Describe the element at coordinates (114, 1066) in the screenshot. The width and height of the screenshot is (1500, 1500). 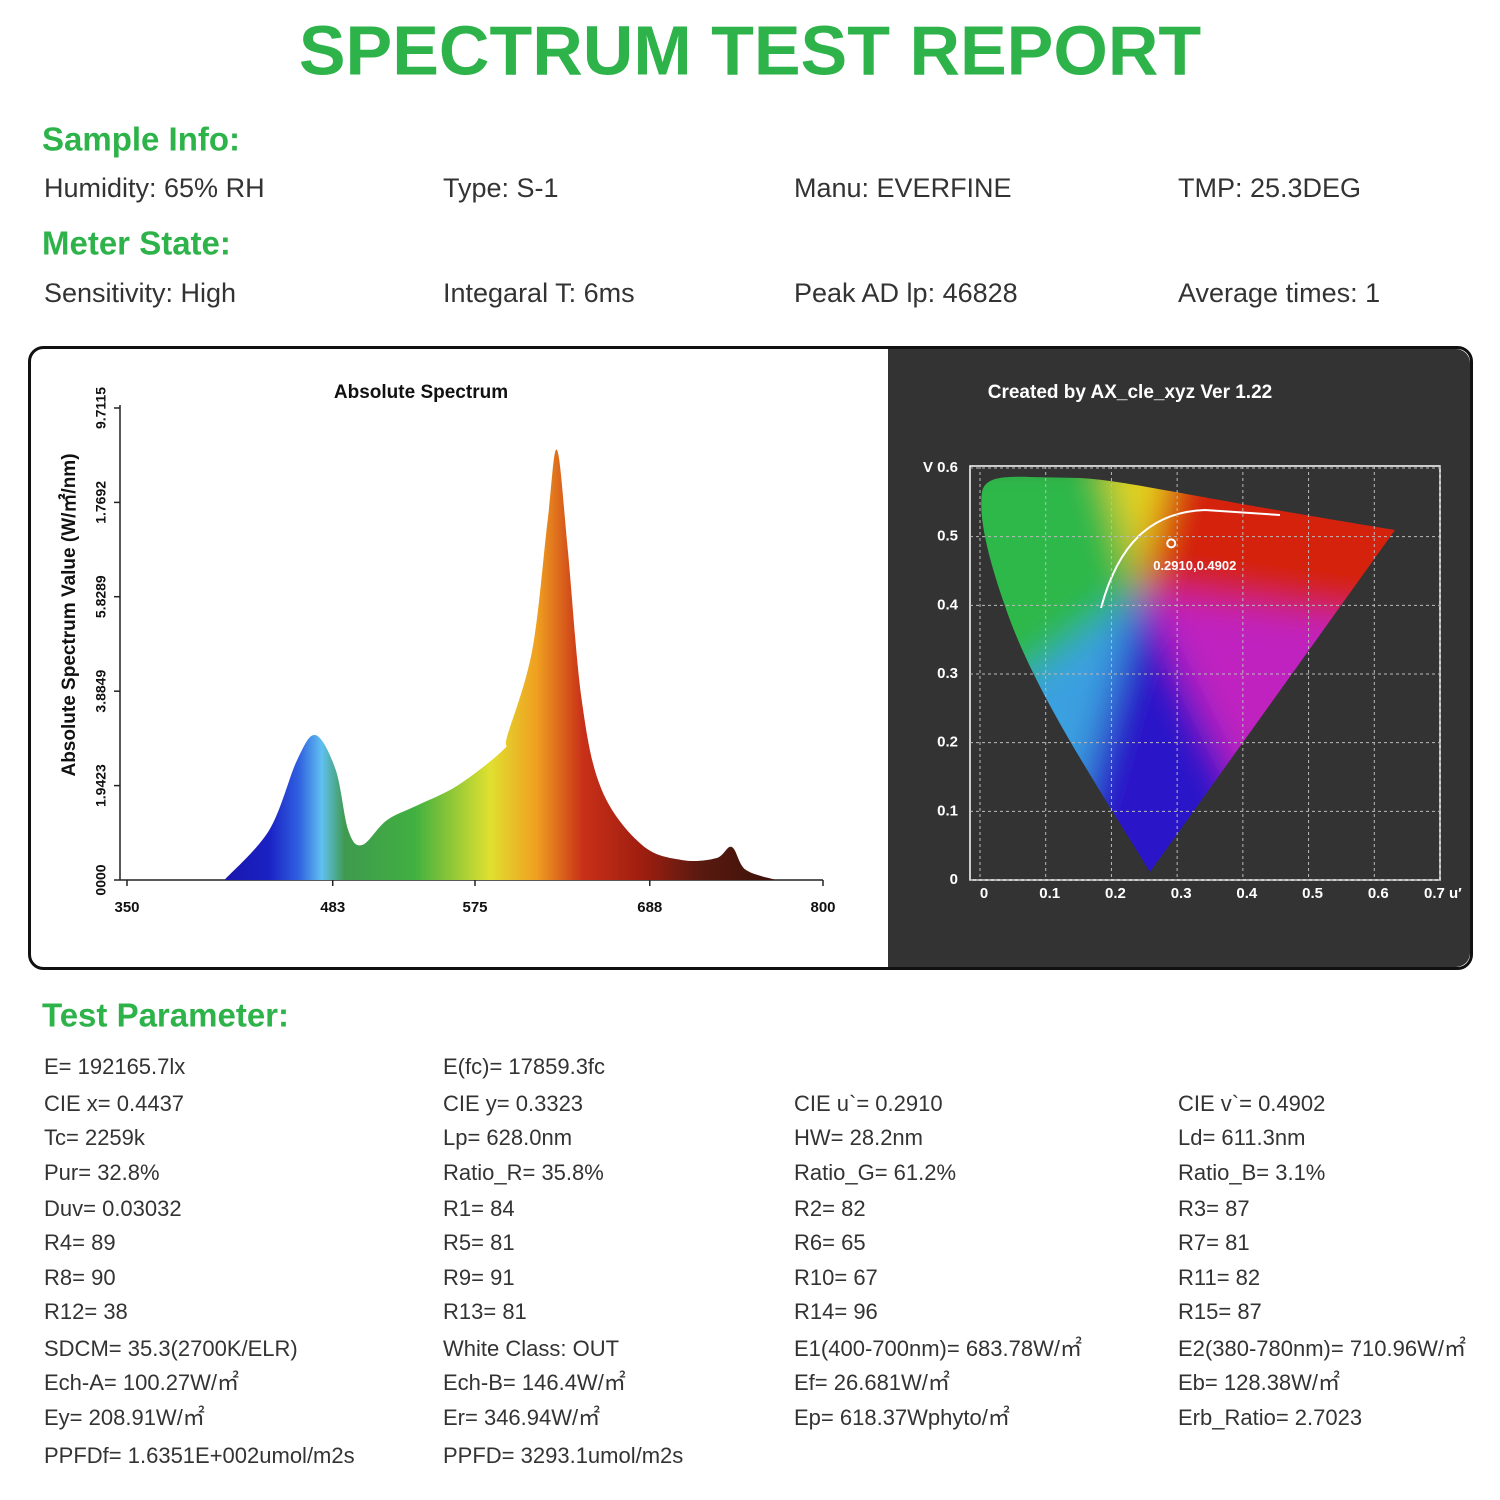
I see `parameter: E= 192165.7lx` at that location.